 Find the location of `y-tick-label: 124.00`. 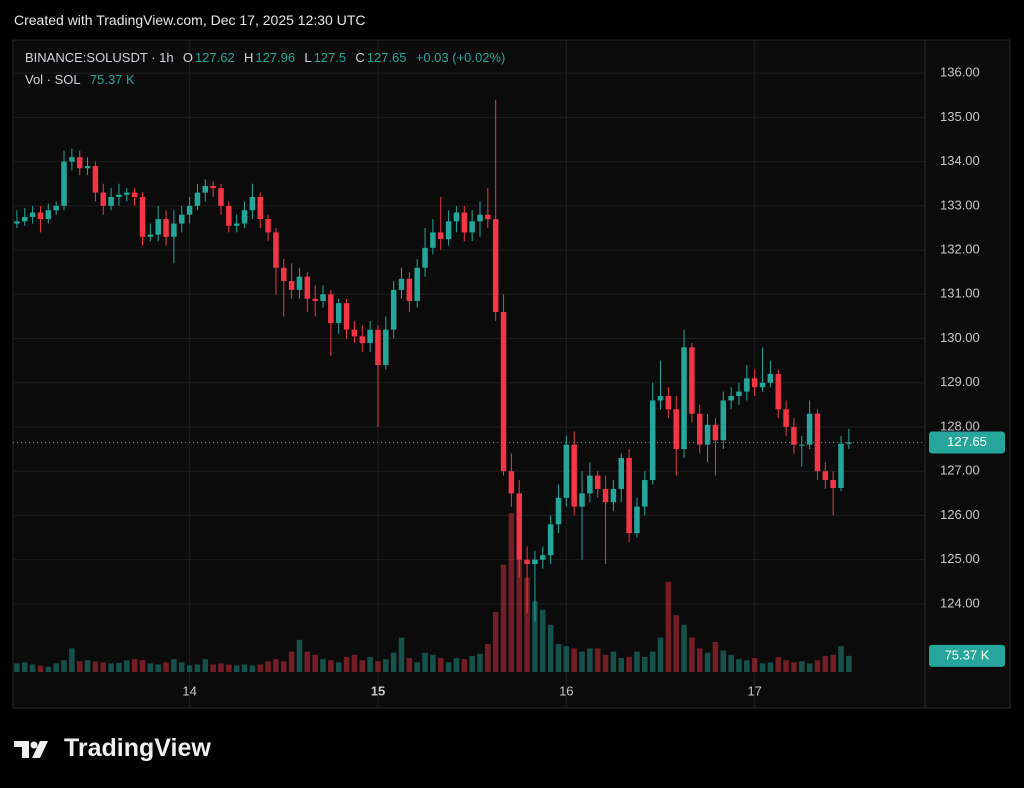

y-tick-label: 124.00 is located at coordinates (960, 602).